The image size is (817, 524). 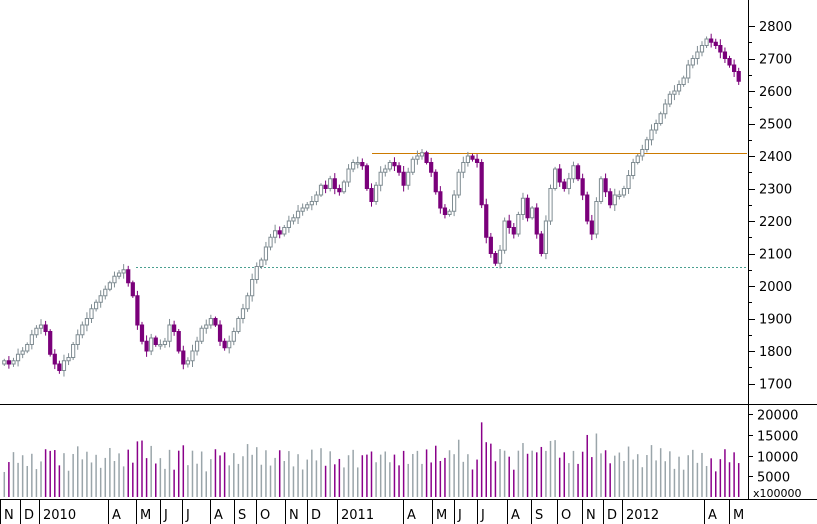 What do you see at coordinates (642, 515) in the screenshot?
I see `time-label: 2012` at bounding box center [642, 515].